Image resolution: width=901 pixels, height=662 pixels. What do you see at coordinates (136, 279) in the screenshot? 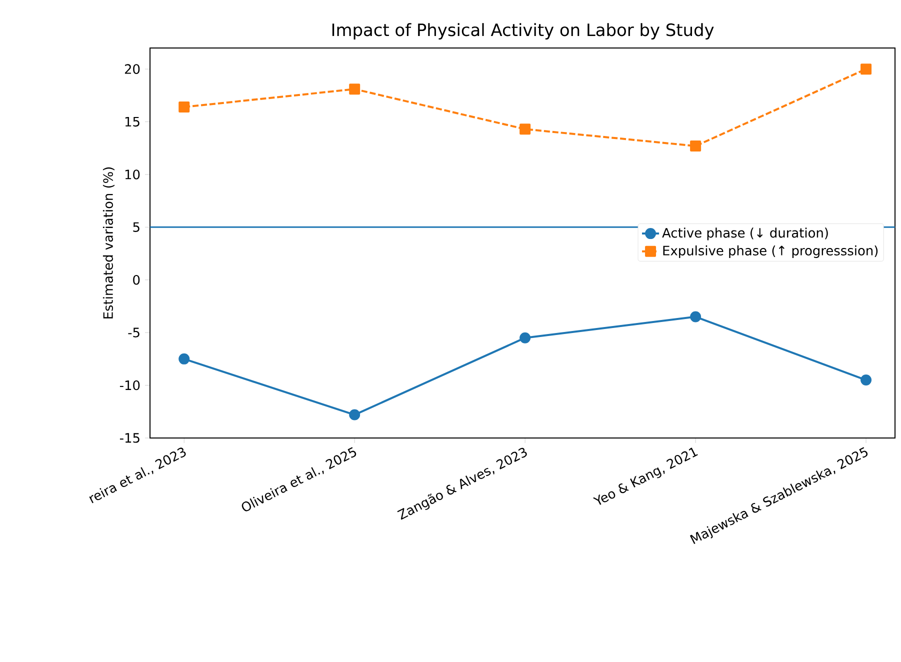
I see `y-tick-label: 0` at bounding box center [136, 279].